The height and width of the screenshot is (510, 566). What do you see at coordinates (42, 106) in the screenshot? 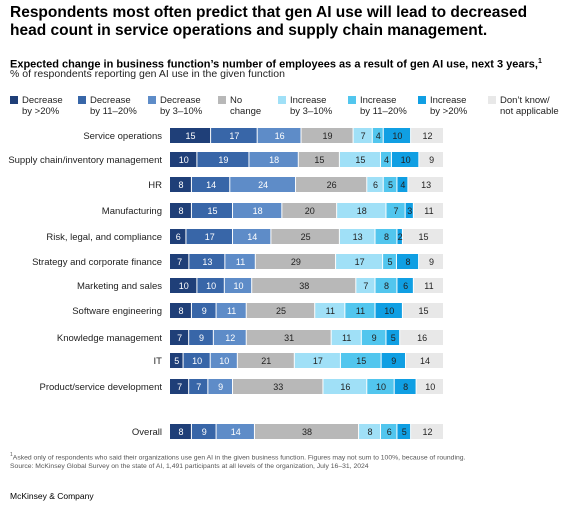
I see `legend-label: Decrease by >20%` at bounding box center [42, 106].